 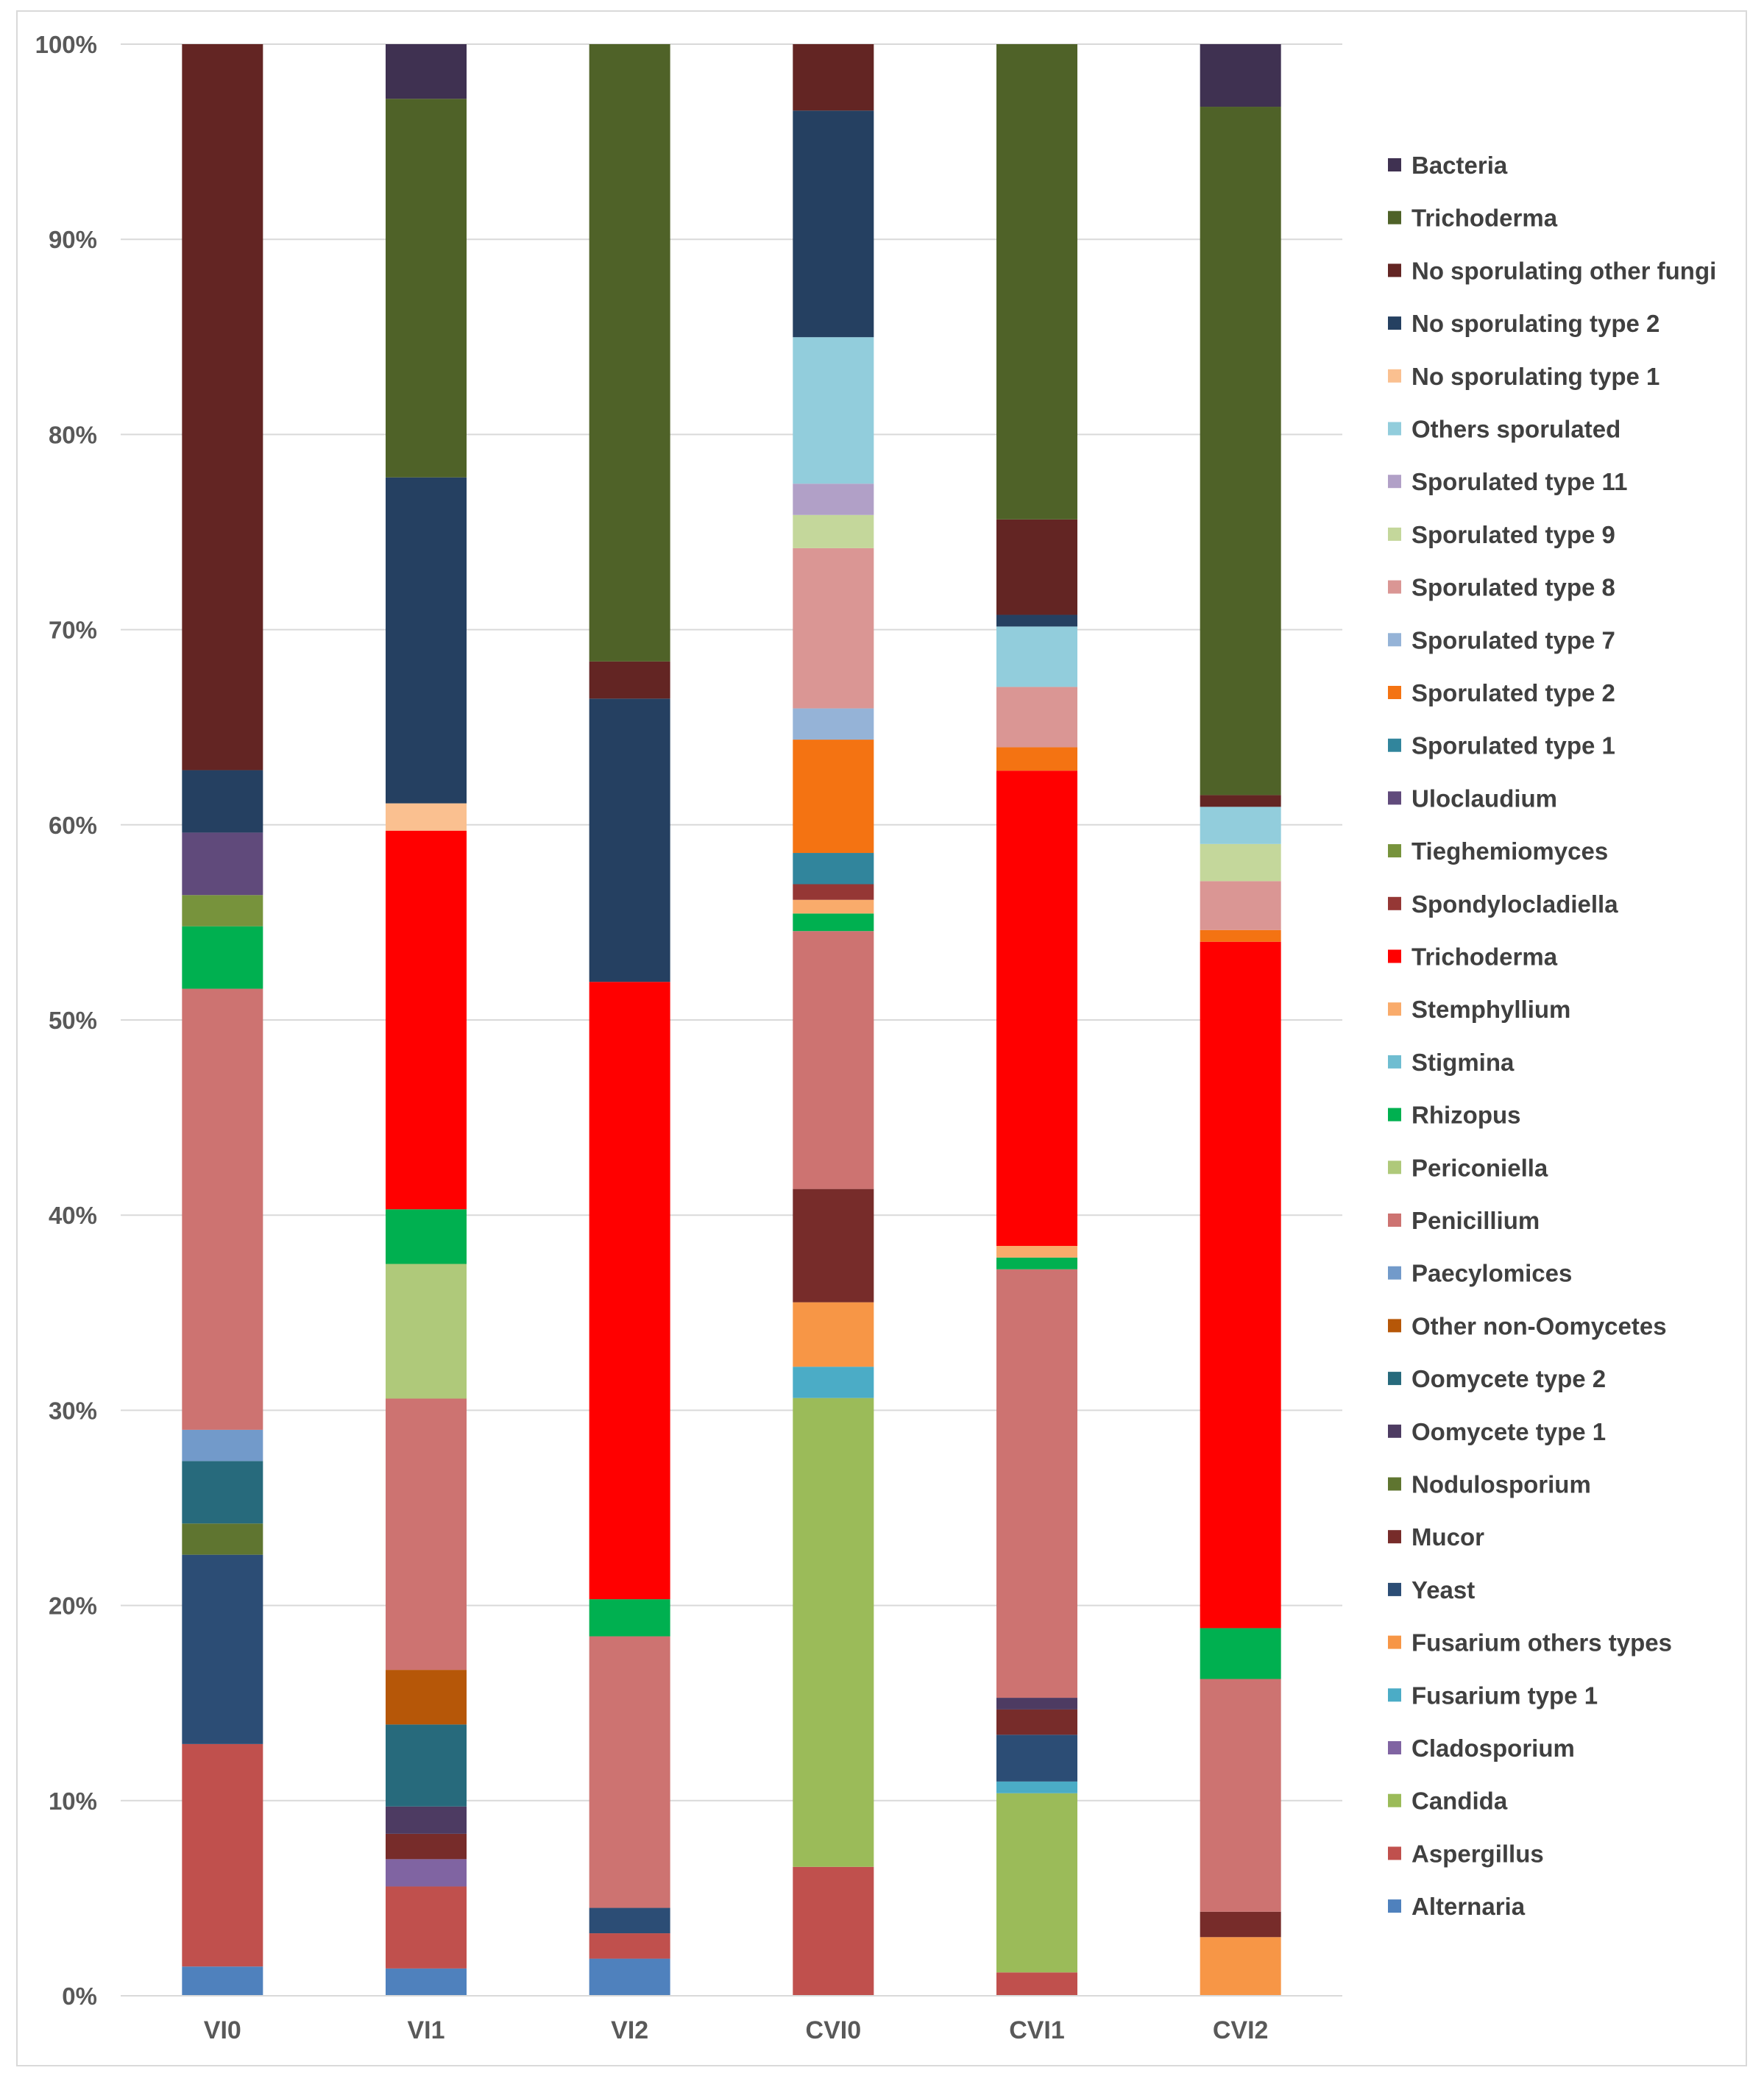 What do you see at coordinates (1459, 1801) in the screenshot?
I see `legend-label: Candida` at bounding box center [1459, 1801].